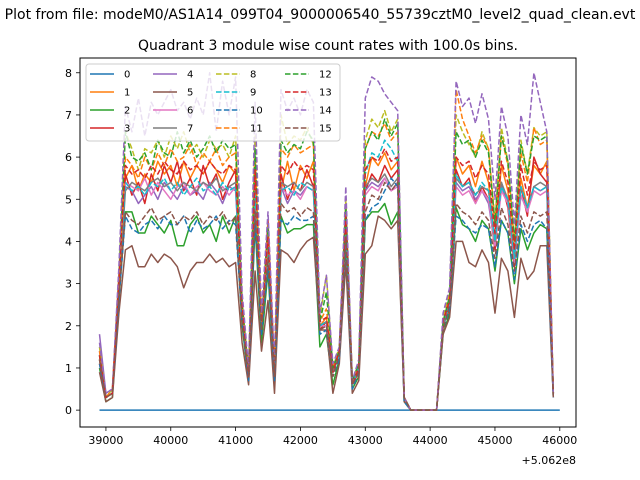 The width and height of the screenshot is (640, 480). I want to click on legend-entry-1: 1, so click(110, 93).